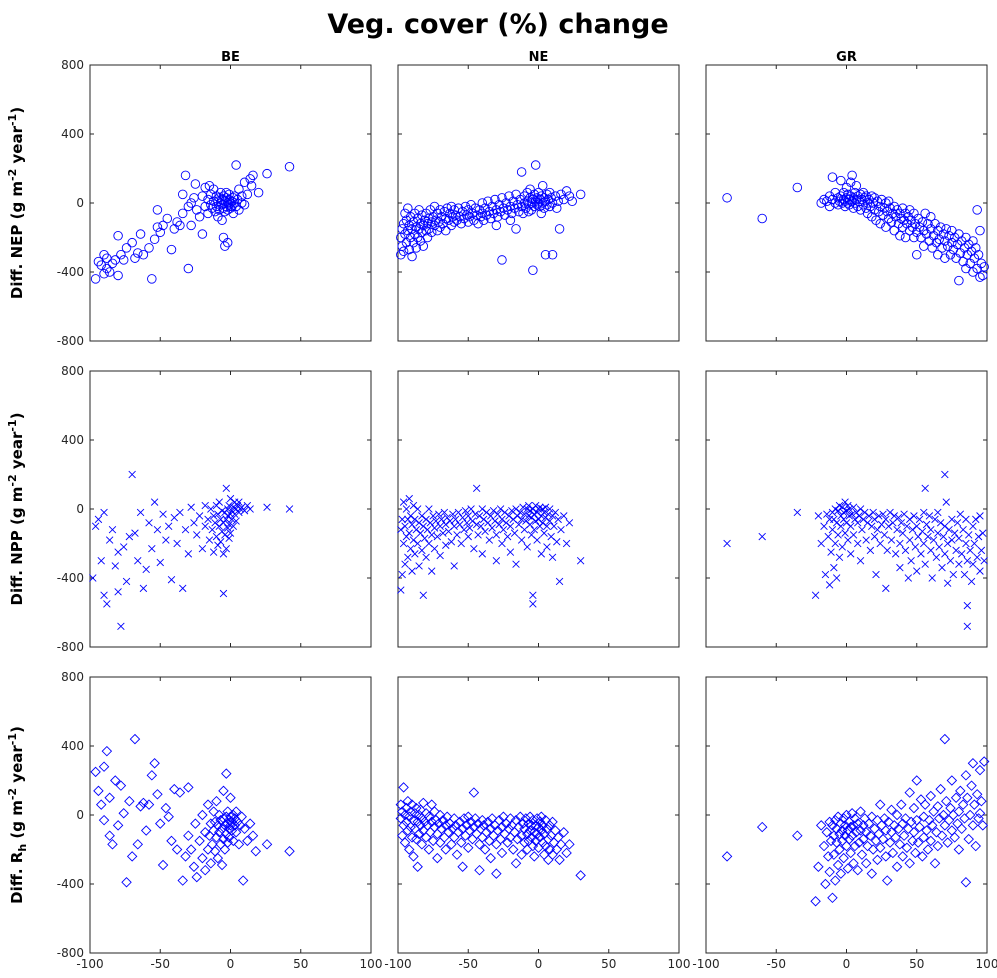  Describe the element at coordinates (300, 964) in the screenshot. I see `x-tick-label: 50` at that location.